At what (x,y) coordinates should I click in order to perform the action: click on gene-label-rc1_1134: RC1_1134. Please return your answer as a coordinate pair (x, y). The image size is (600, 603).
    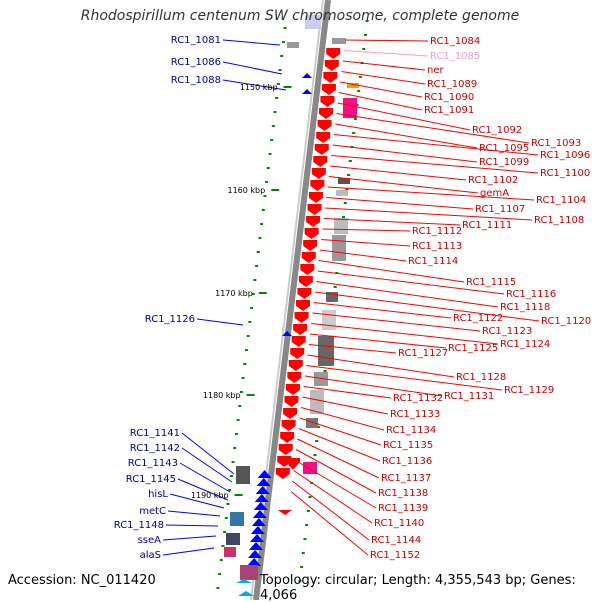
    Looking at the image, I should click on (411, 430).